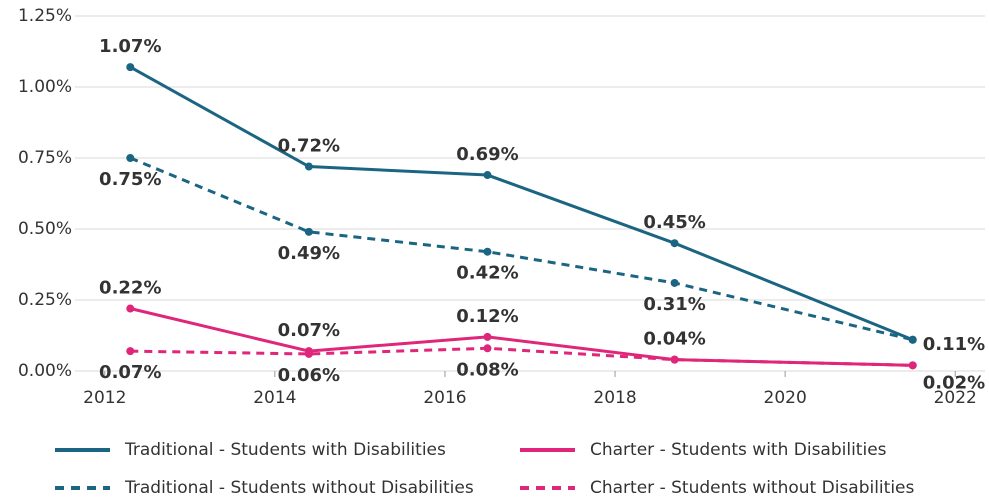 This screenshot has width=989, height=502. I want to click on x-tick-label: 2020, so click(785, 398).